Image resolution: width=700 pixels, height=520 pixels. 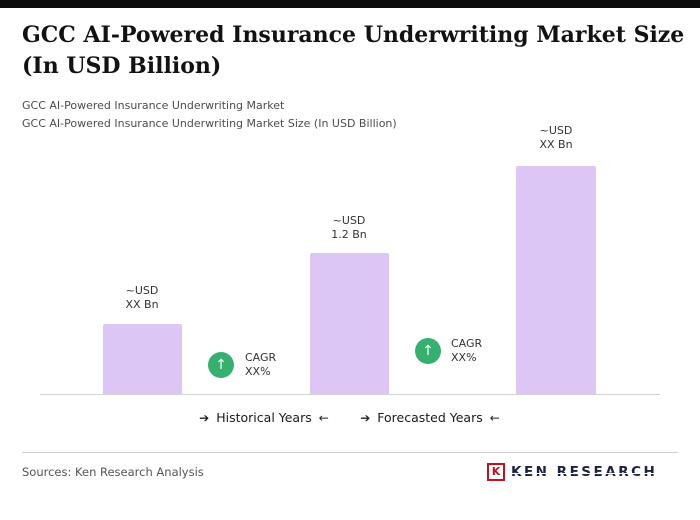 I want to click on bar-value-line2: 1.2 Bn, so click(x=349, y=234).